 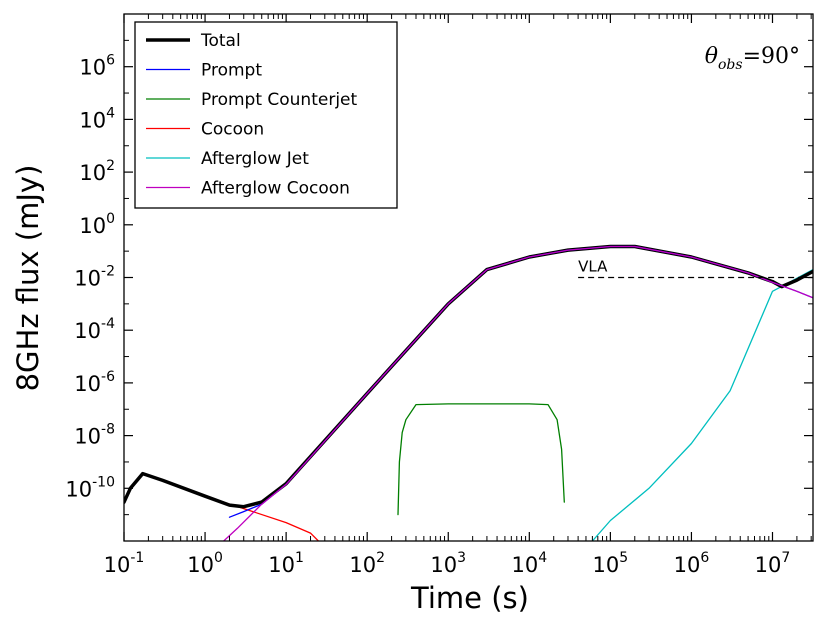 What do you see at coordinates (232, 130) in the screenshot?
I see `legend-label-cocoon: Cocoon` at bounding box center [232, 130].